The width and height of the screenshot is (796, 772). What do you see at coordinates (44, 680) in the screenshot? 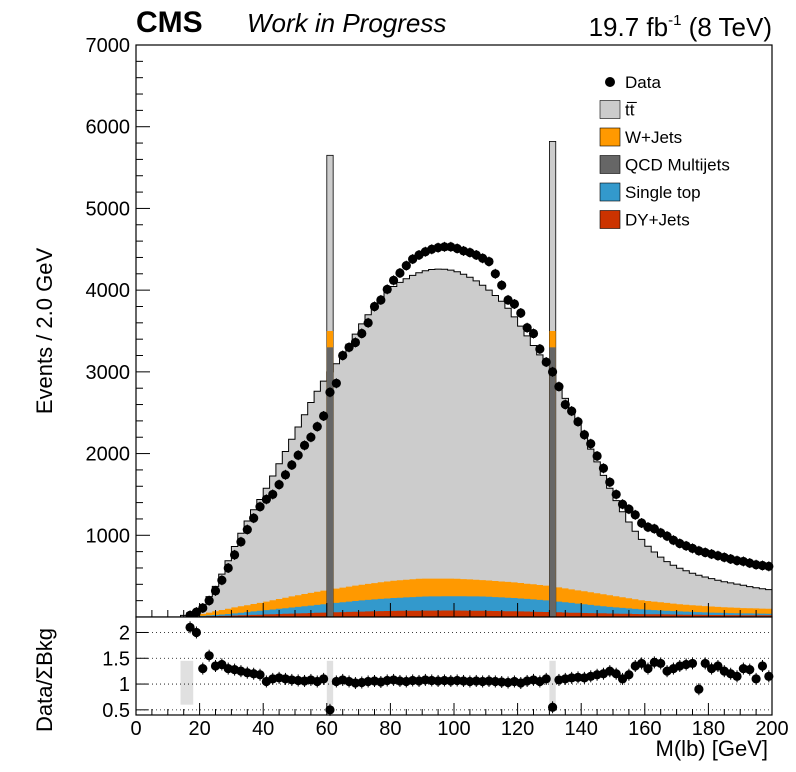
I see `ratio-y-axis-label: Data/ΣBkg` at bounding box center [44, 680].